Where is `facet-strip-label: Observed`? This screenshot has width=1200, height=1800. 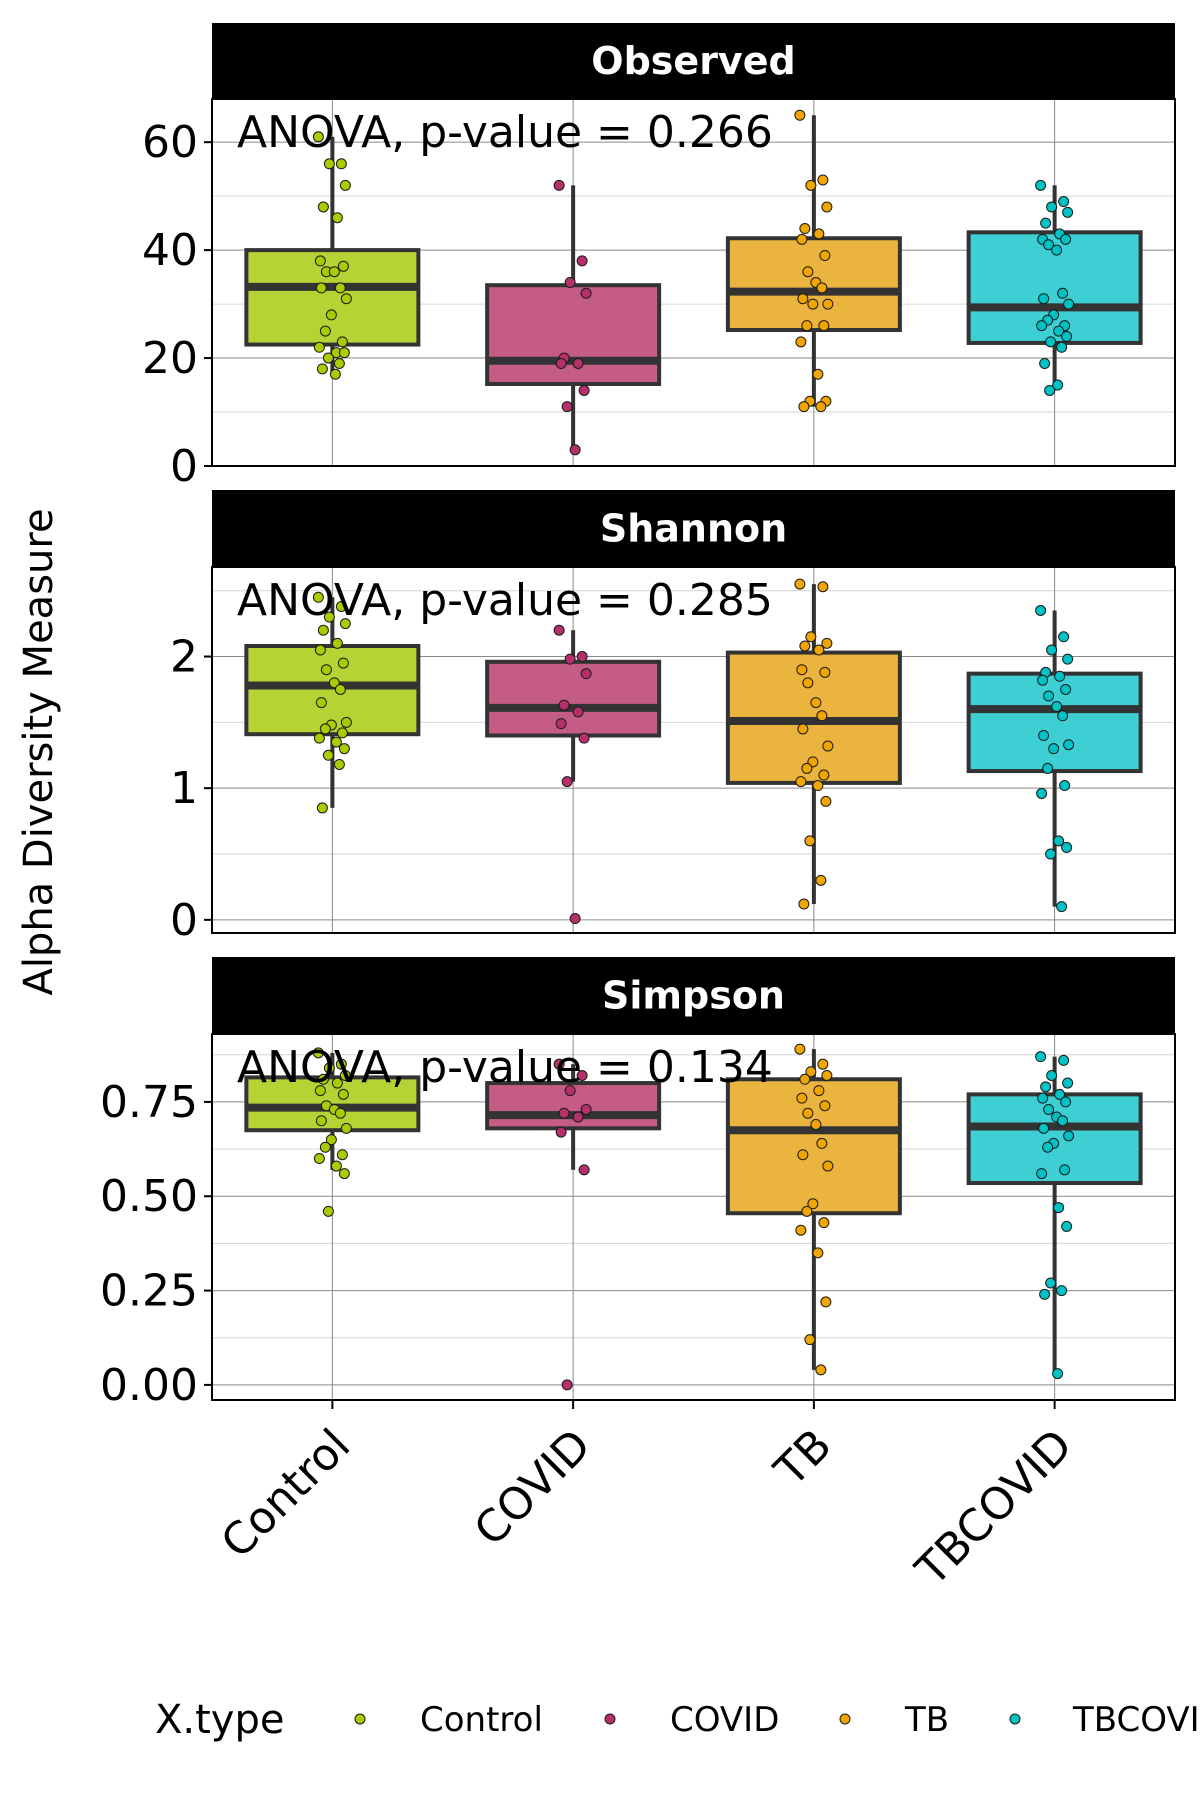
facet-strip-label: Observed is located at coordinates (693, 61).